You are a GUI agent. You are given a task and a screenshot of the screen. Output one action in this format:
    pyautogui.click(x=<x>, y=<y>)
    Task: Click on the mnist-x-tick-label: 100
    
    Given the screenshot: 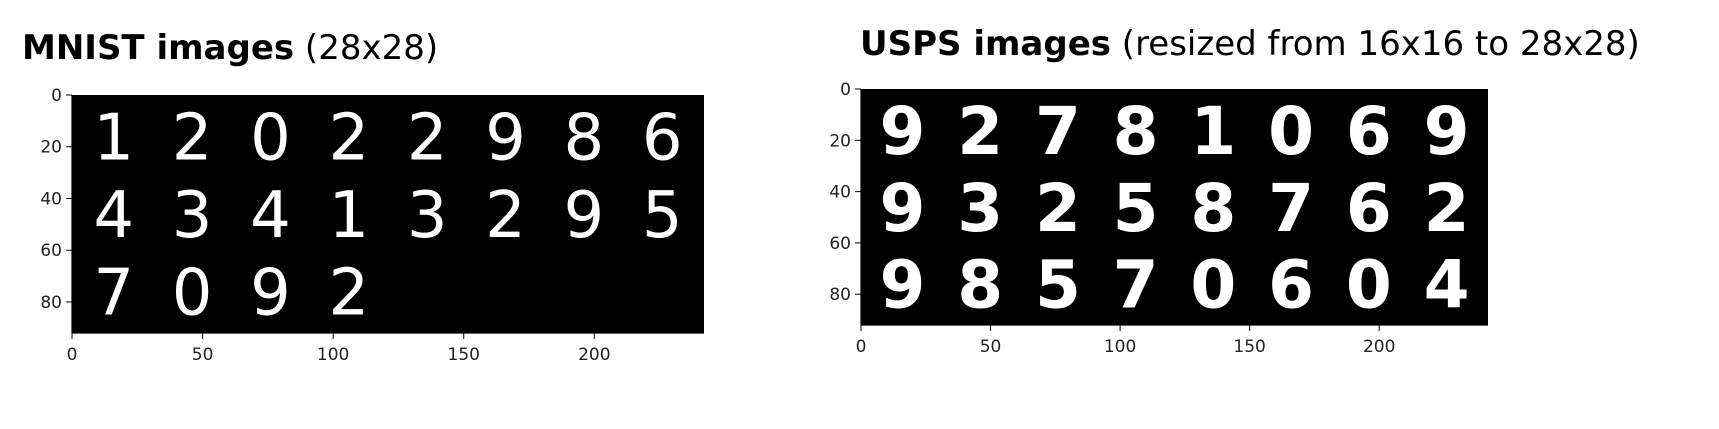 What is the action you would take?
    pyautogui.click(x=333, y=355)
    